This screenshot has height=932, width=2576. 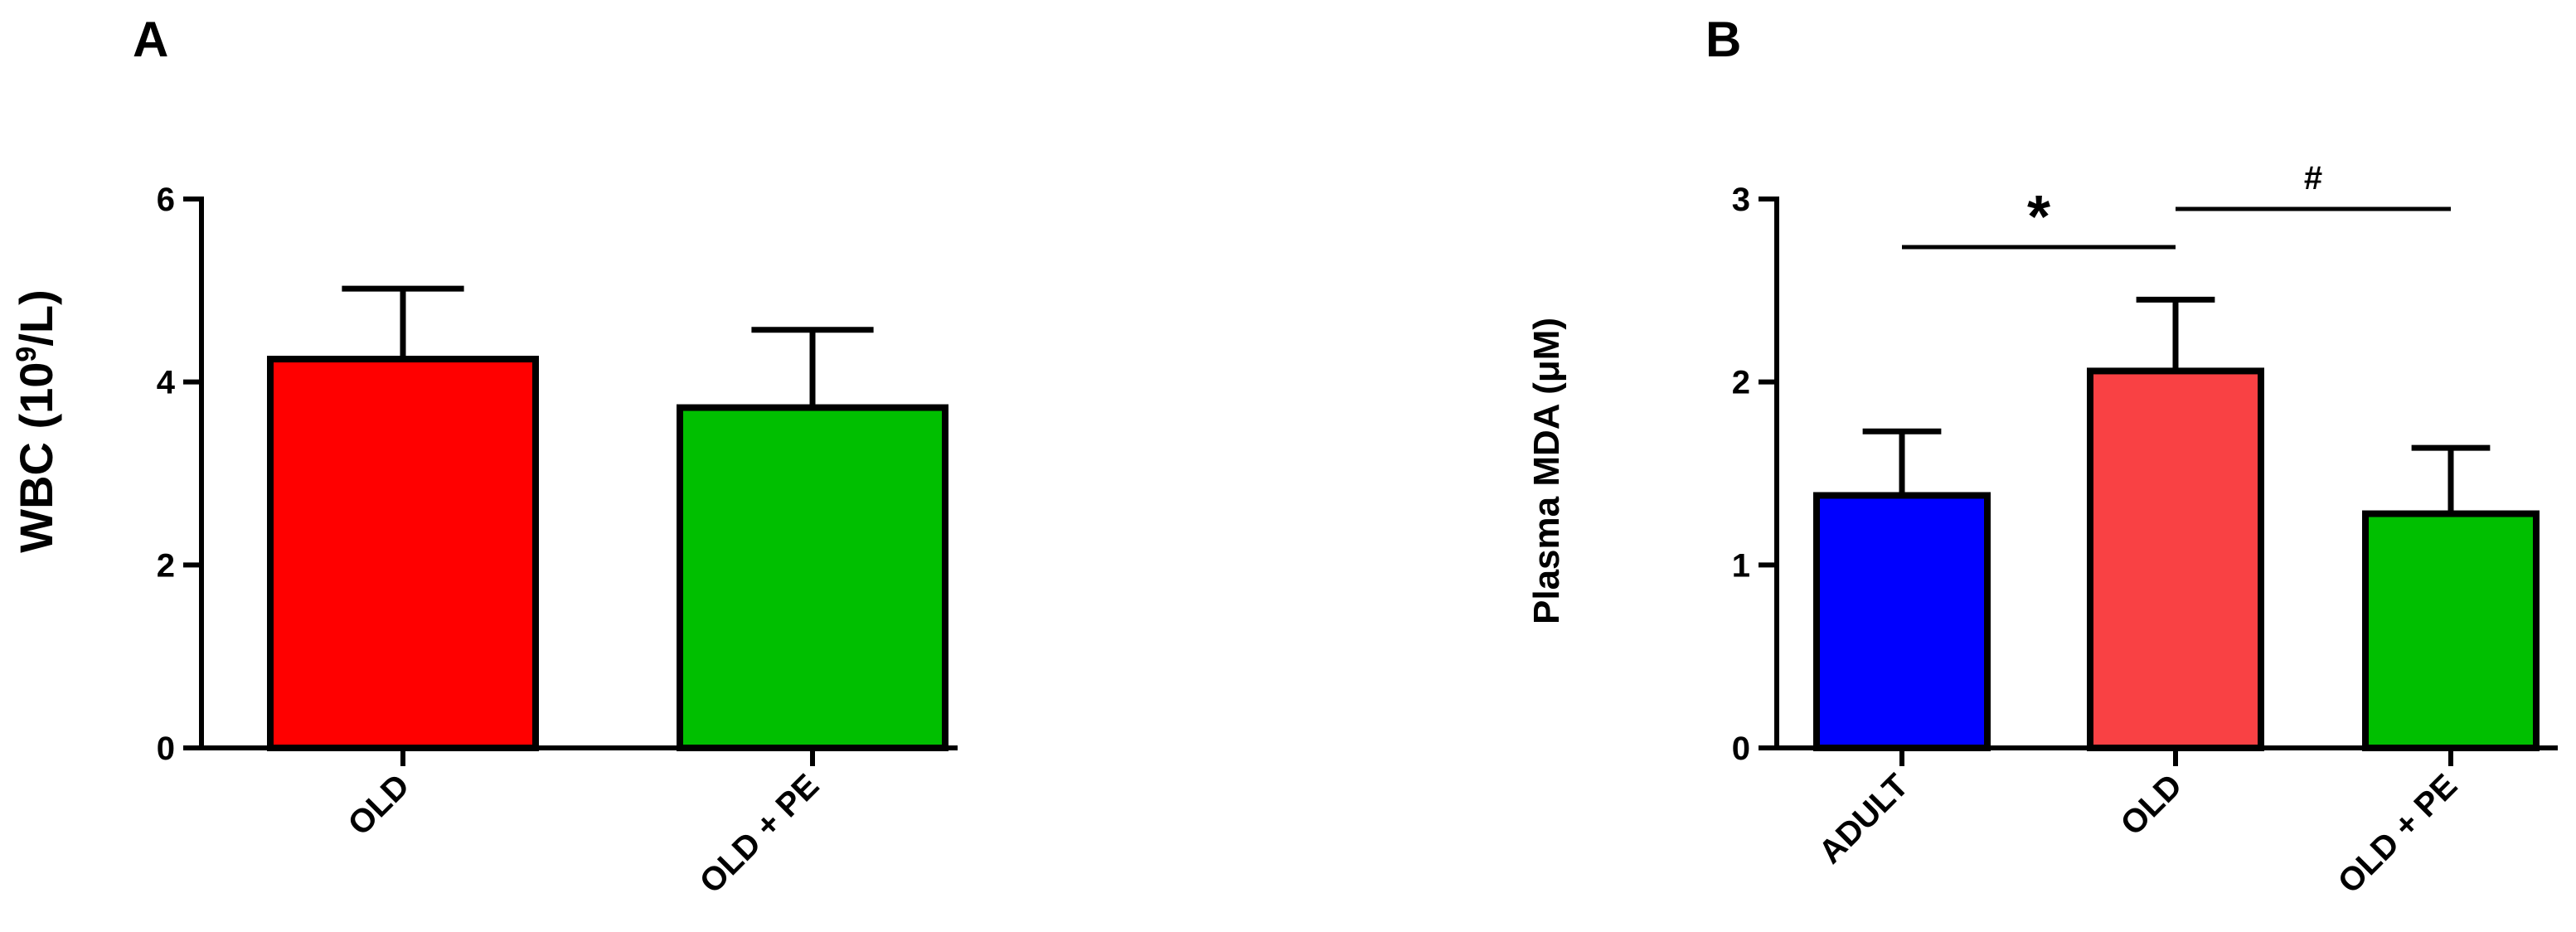 What do you see at coordinates (36, 457) in the screenshot?
I see `panel-a-y-axis-label-main: WBC (10` at bounding box center [36, 457].